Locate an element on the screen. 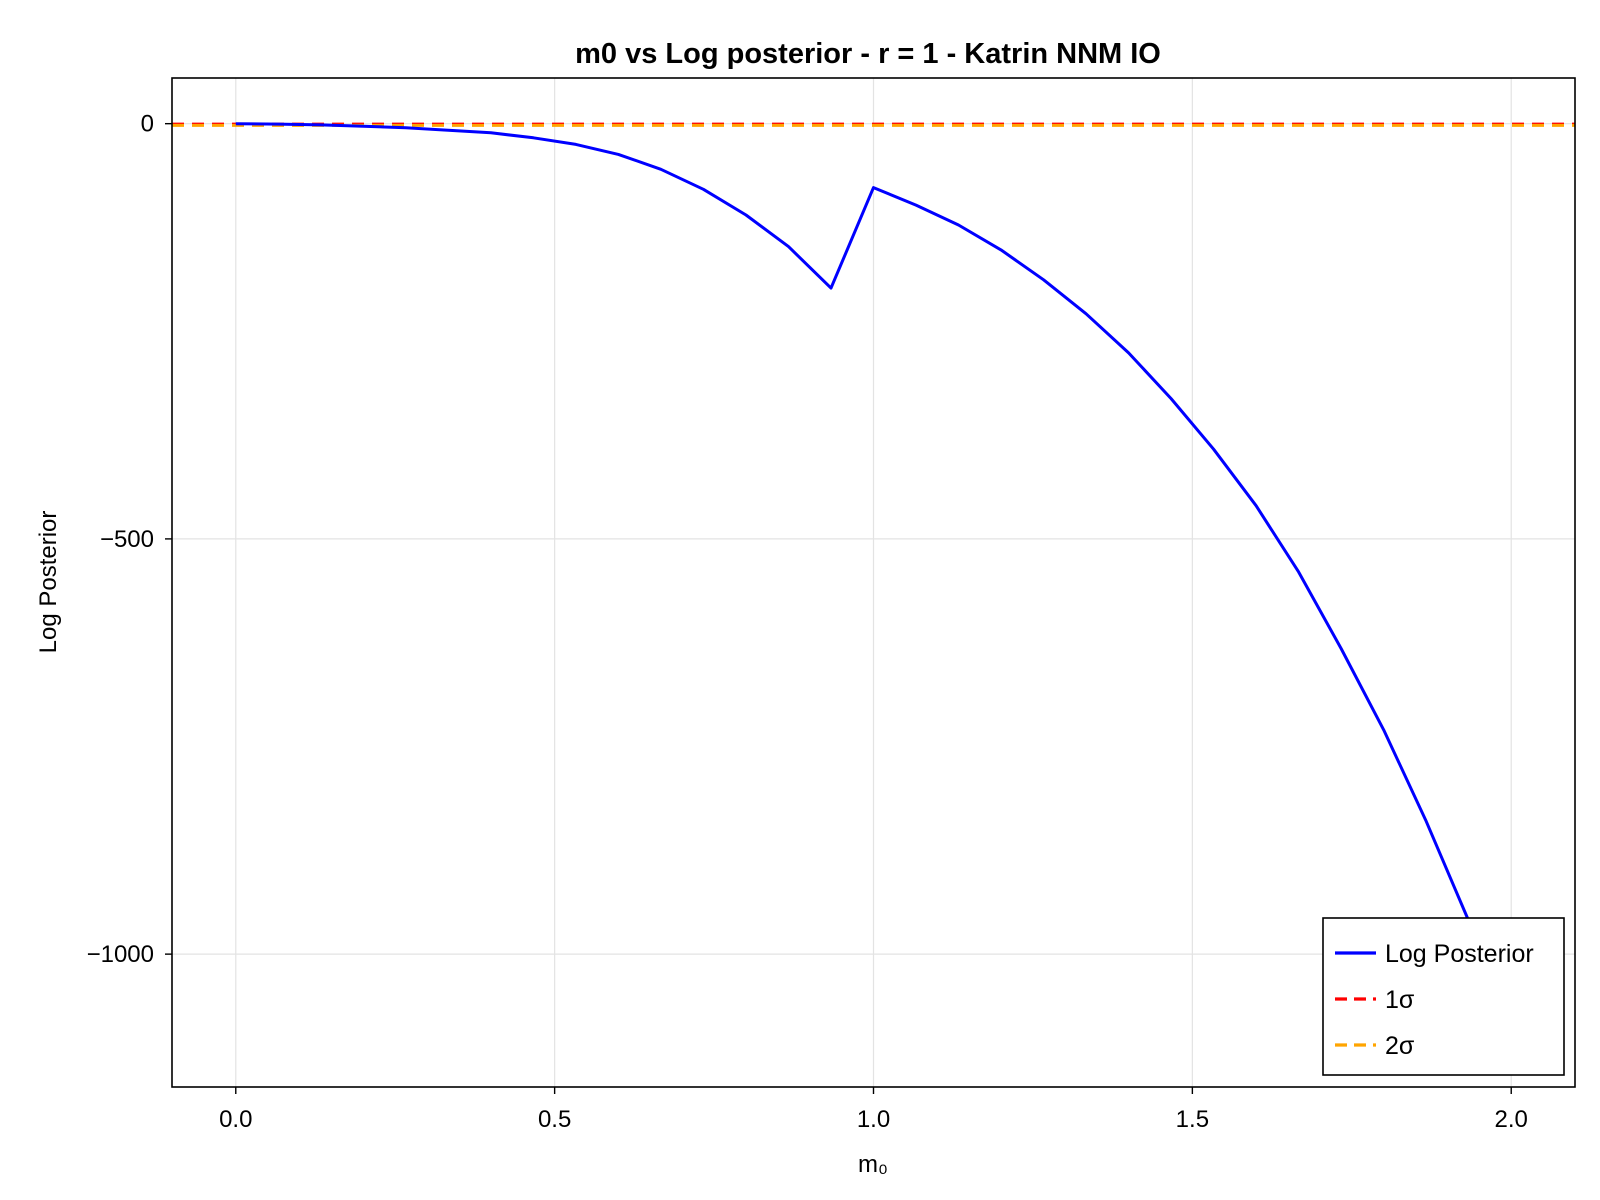 This screenshot has width=1600, height=1200. y-axis-ticks: 0 −500 −1000 is located at coordinates (129, 539).